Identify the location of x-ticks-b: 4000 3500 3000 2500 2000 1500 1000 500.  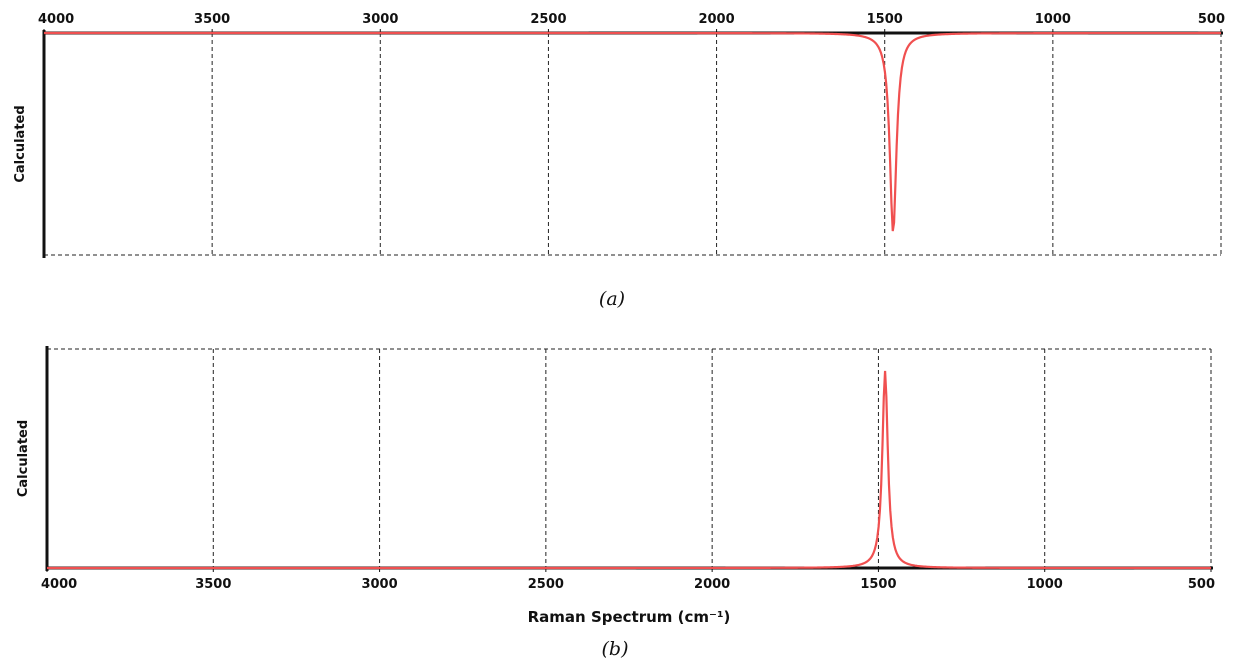
(628, 580).